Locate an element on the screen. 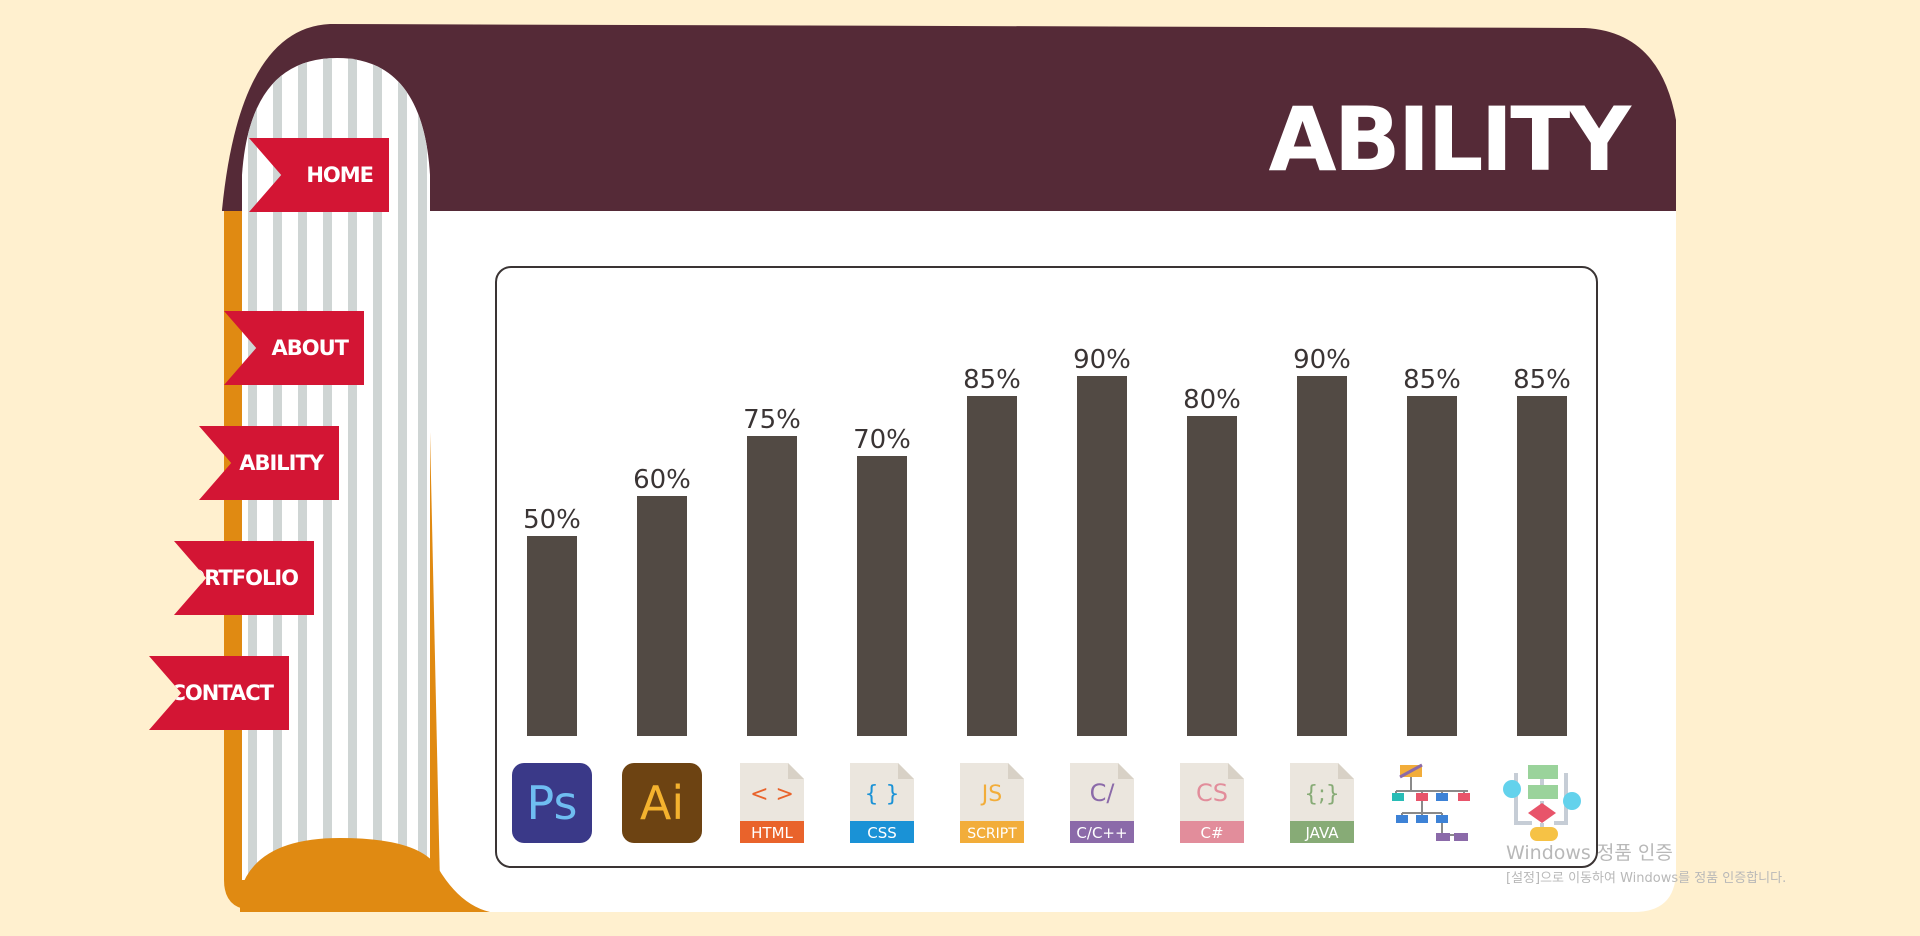 The height and width of the screenshot is (936, 1920). nav-tab-label: HOME is located at coordinates (340, 175).